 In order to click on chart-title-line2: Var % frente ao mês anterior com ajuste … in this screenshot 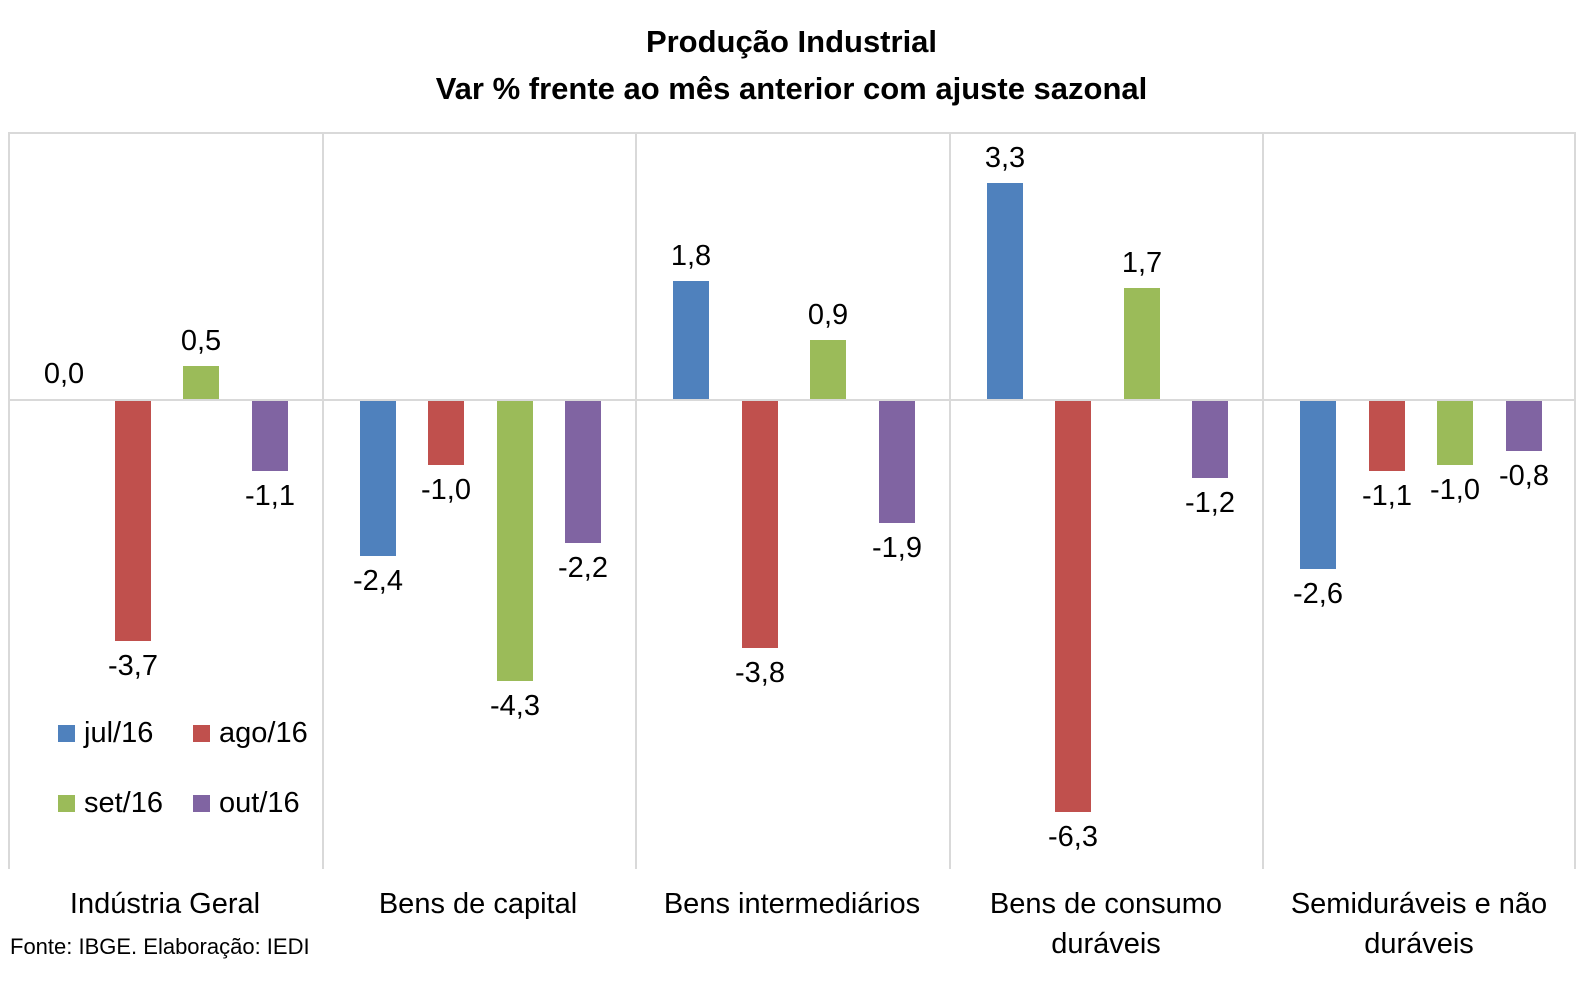, I will do `click(791, 88)`.